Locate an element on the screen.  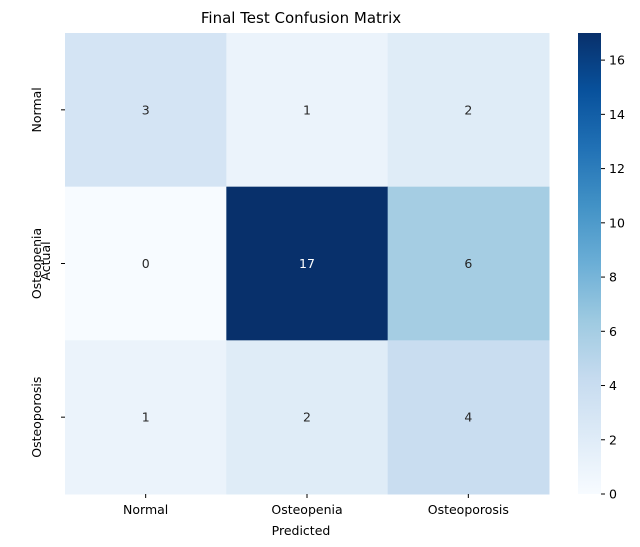
heatmap-cell-value: 0 is located at coordinates (146, 263).